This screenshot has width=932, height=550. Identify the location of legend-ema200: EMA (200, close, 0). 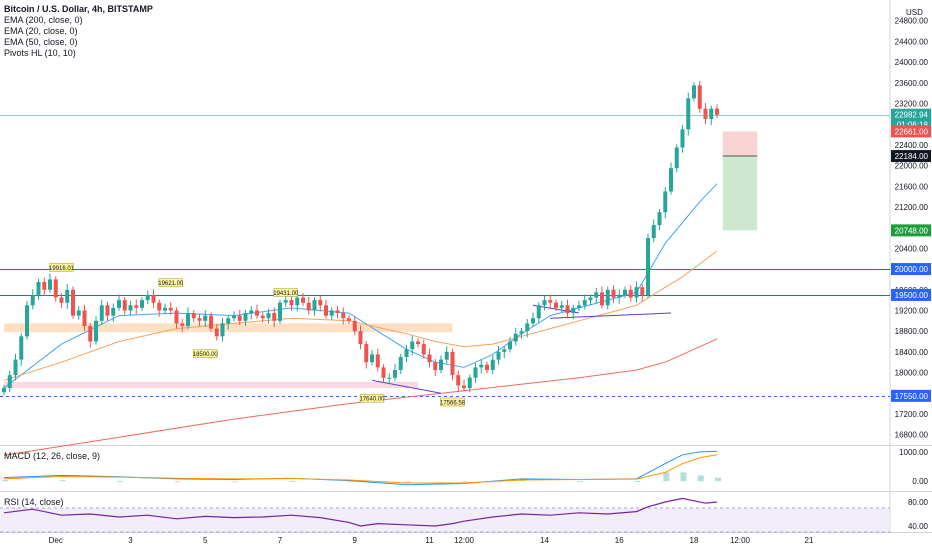
(43, 20).